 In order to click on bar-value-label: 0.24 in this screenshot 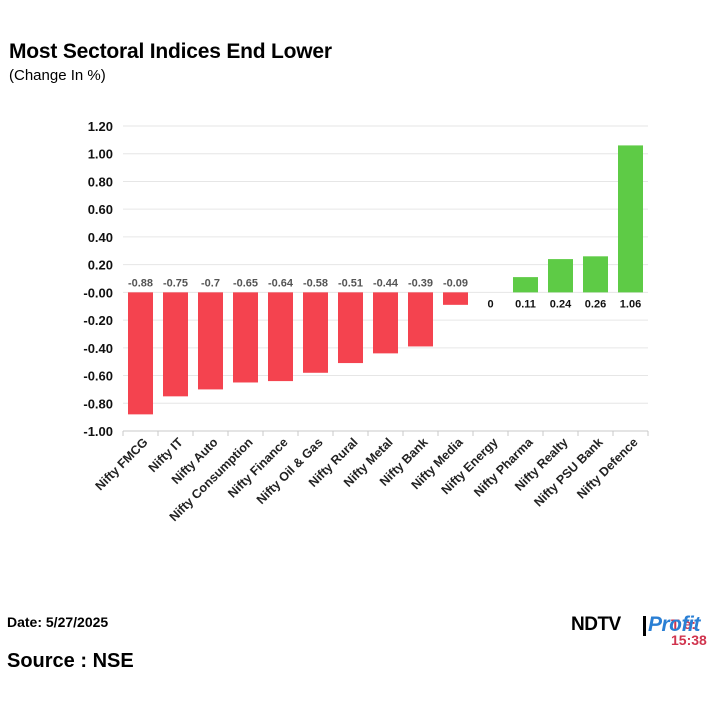, I will do `click(561, 304)`.